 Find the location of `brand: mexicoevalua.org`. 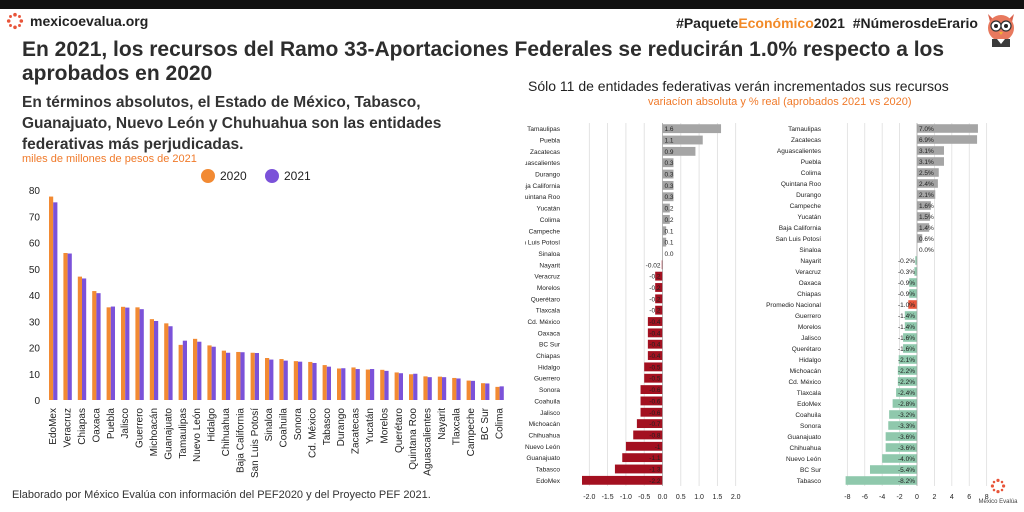

brand: mexicoevalua.org is located at coordinates (77, 21).